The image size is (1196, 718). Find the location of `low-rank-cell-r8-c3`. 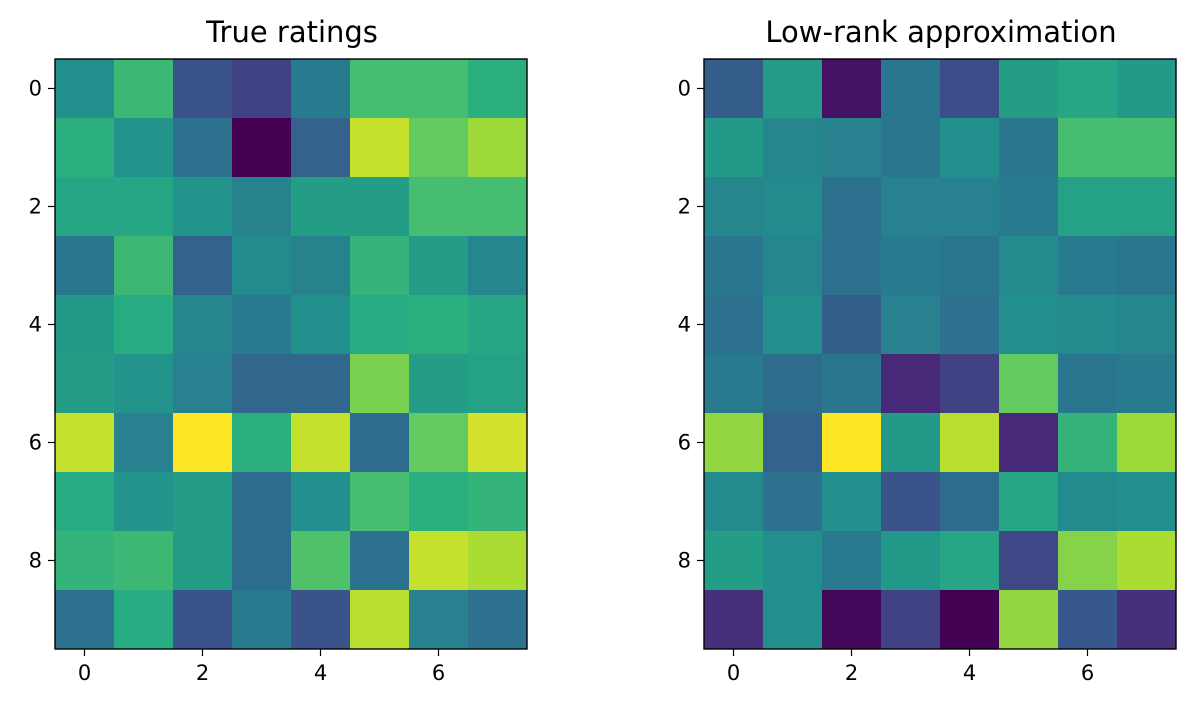

low-rank-cell-r8-c3 is located at coordinates (911, 561).